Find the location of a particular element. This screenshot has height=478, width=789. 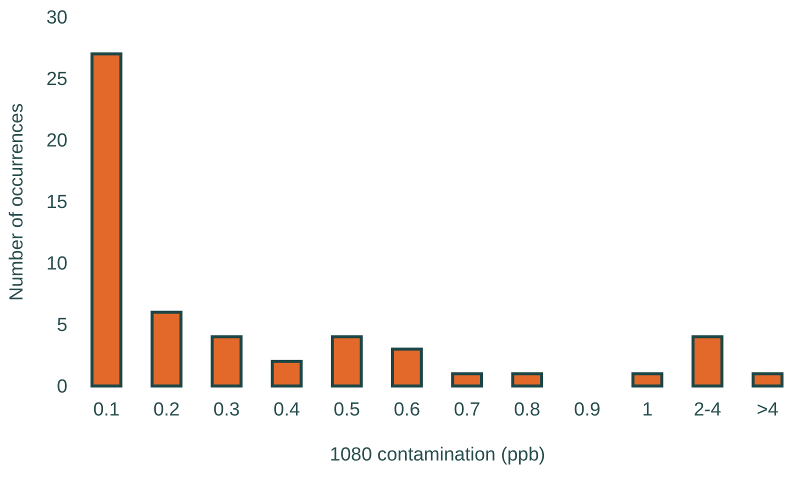

x-tick-label: 0.7 is located at coordinates (467, 410).